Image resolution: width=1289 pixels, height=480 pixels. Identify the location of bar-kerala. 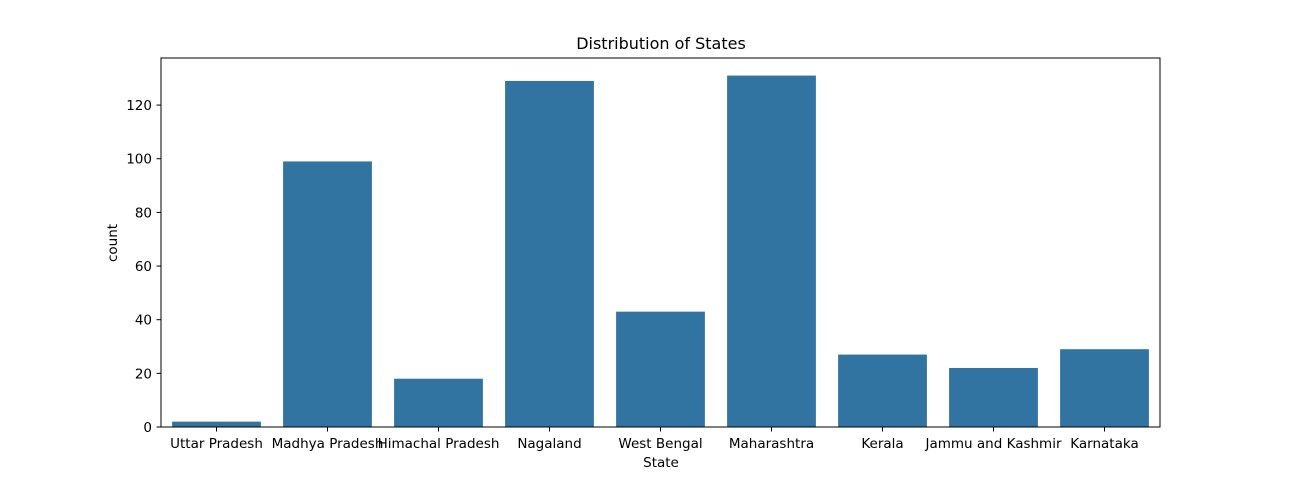
(882, 390).